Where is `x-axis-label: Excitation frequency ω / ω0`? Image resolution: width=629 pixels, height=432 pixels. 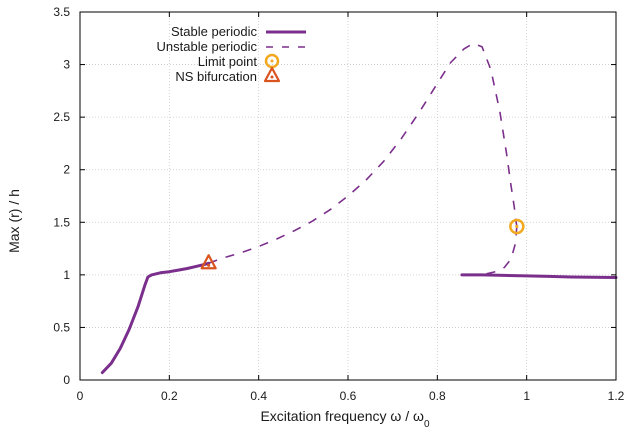 x-axis-label: Excitation frequency ω / ω0 is located at coordinates (345, 419).